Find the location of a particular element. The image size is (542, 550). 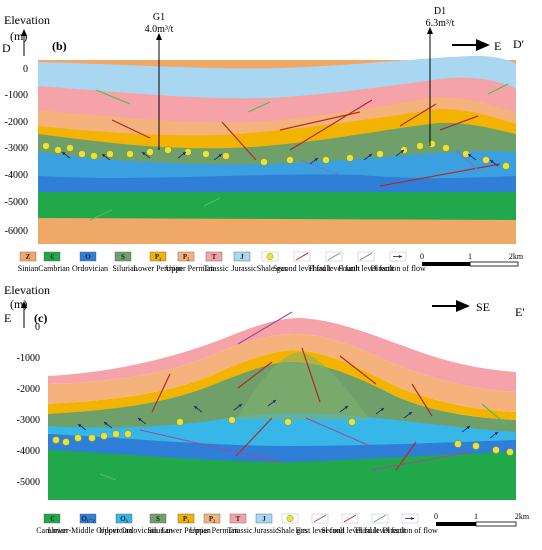

swatch-sinian is located at coordinates (28, 256).